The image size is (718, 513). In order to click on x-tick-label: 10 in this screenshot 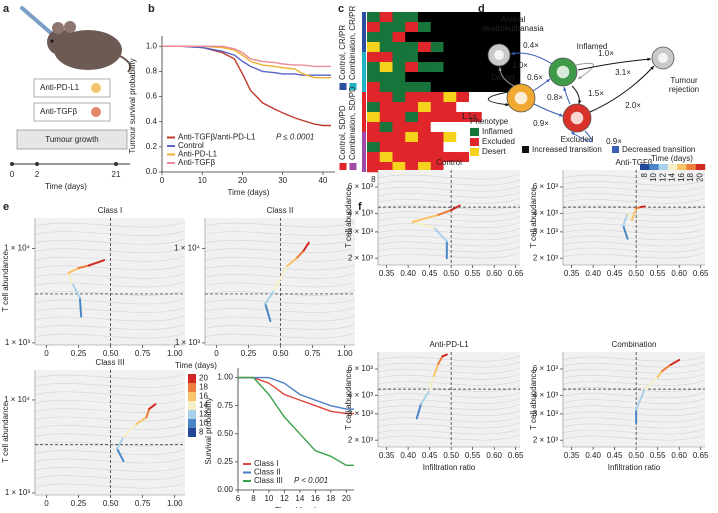, I will do `click(202, 180)`.